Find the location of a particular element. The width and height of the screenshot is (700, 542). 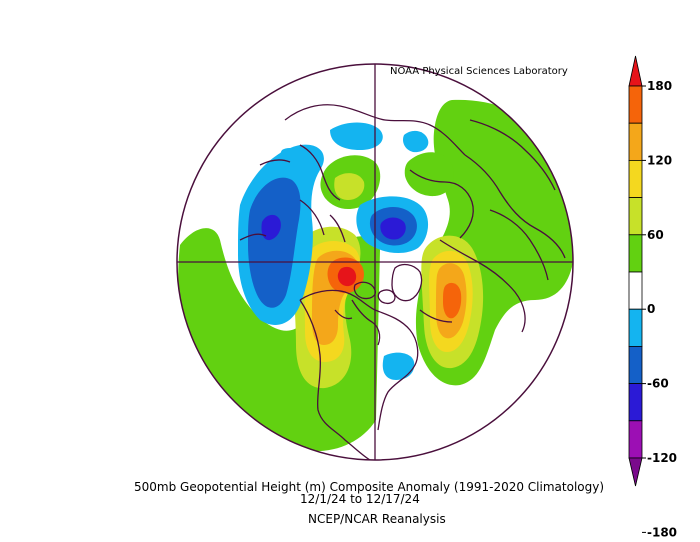

colorbar-labels: 180 120 60 0 -60 -120 -180 is located at coordinates (659, 309).